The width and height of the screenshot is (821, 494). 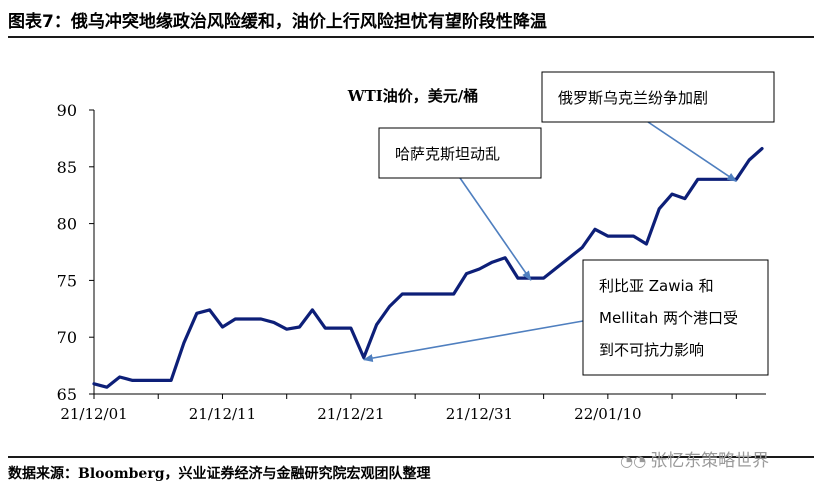 I want to click on annotation-text: Mellitah 两个港口受, so click(x=668, y=318).